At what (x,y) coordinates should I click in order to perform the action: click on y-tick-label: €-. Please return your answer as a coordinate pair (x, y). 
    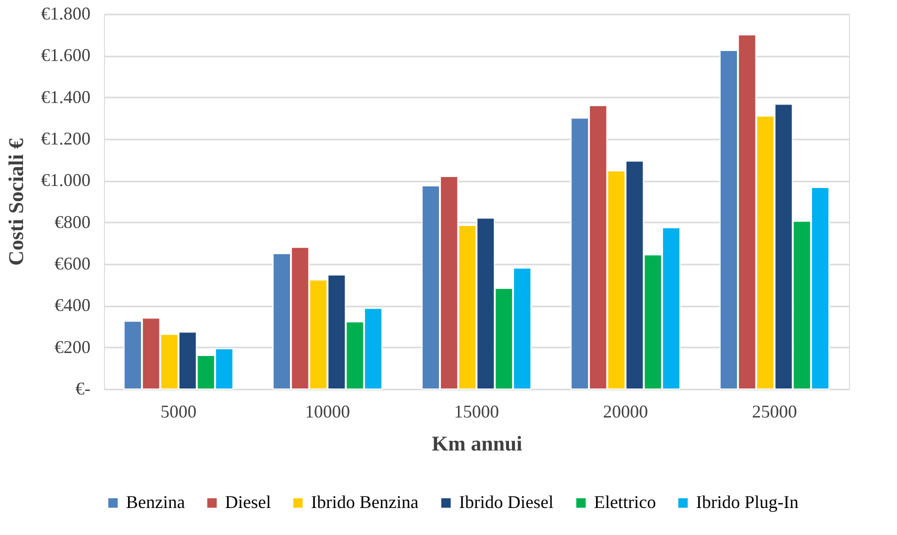
    Looking at the image, I should click on (83, 388).